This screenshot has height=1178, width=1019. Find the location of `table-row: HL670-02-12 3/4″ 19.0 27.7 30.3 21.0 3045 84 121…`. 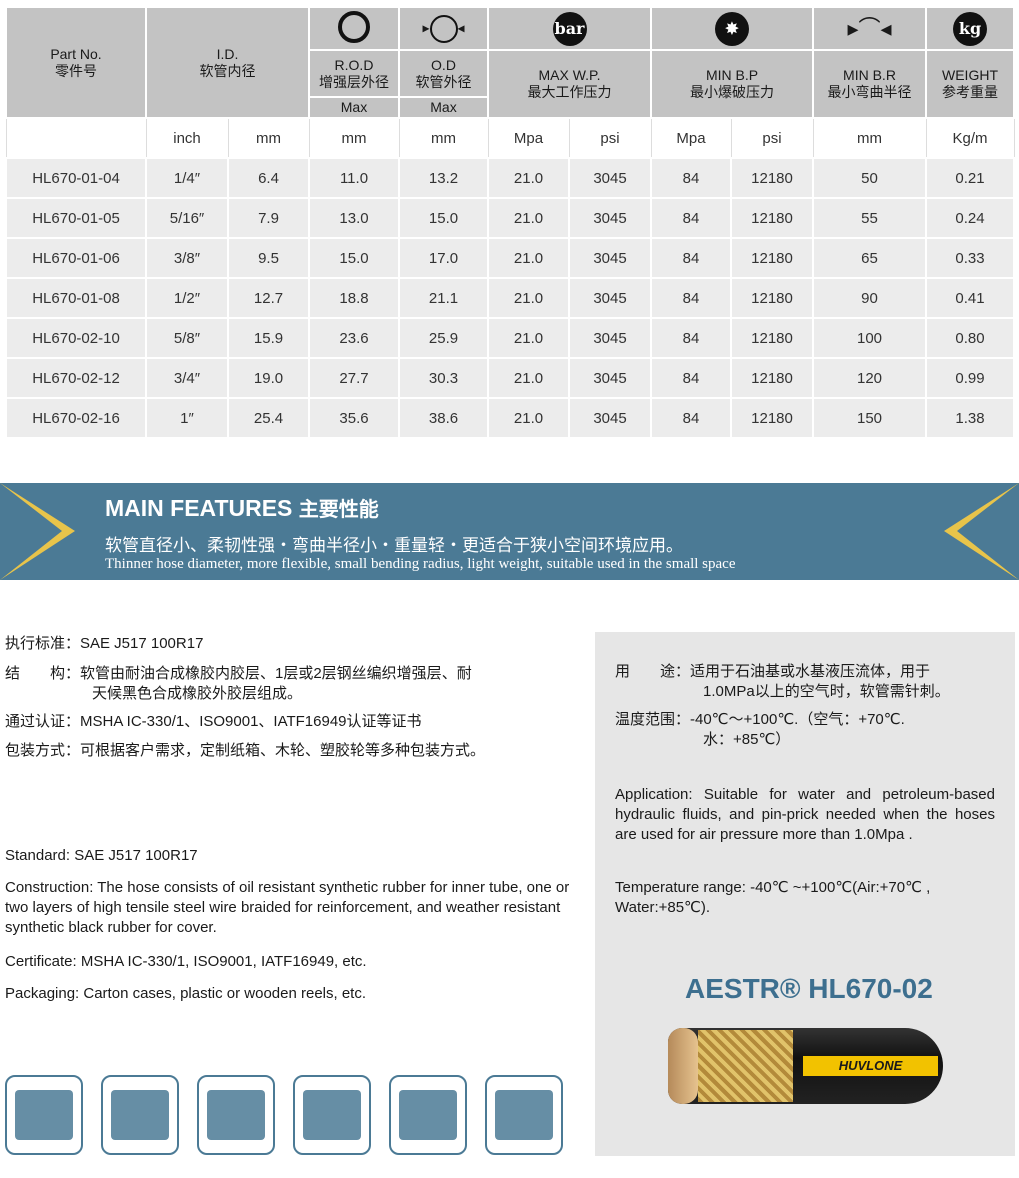

table-row: HL670-02-12 3/4″ 19.0 27.7 30.3 21.0 3045 84 121… is located at coordinates (510, 378).